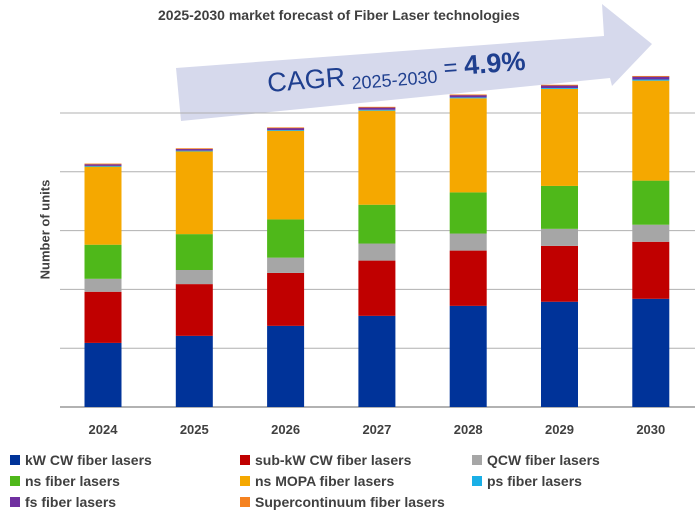  I want to click on legend-label: ns fiber lasers, so click(72, 481).